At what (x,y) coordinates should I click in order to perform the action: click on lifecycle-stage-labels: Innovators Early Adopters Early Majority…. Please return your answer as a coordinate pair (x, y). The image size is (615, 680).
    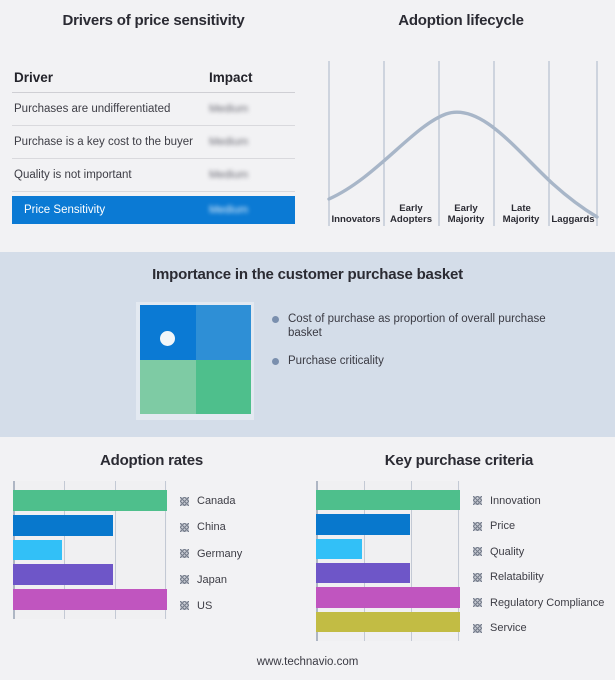
    Looking at the image, I should click on (462, 214).